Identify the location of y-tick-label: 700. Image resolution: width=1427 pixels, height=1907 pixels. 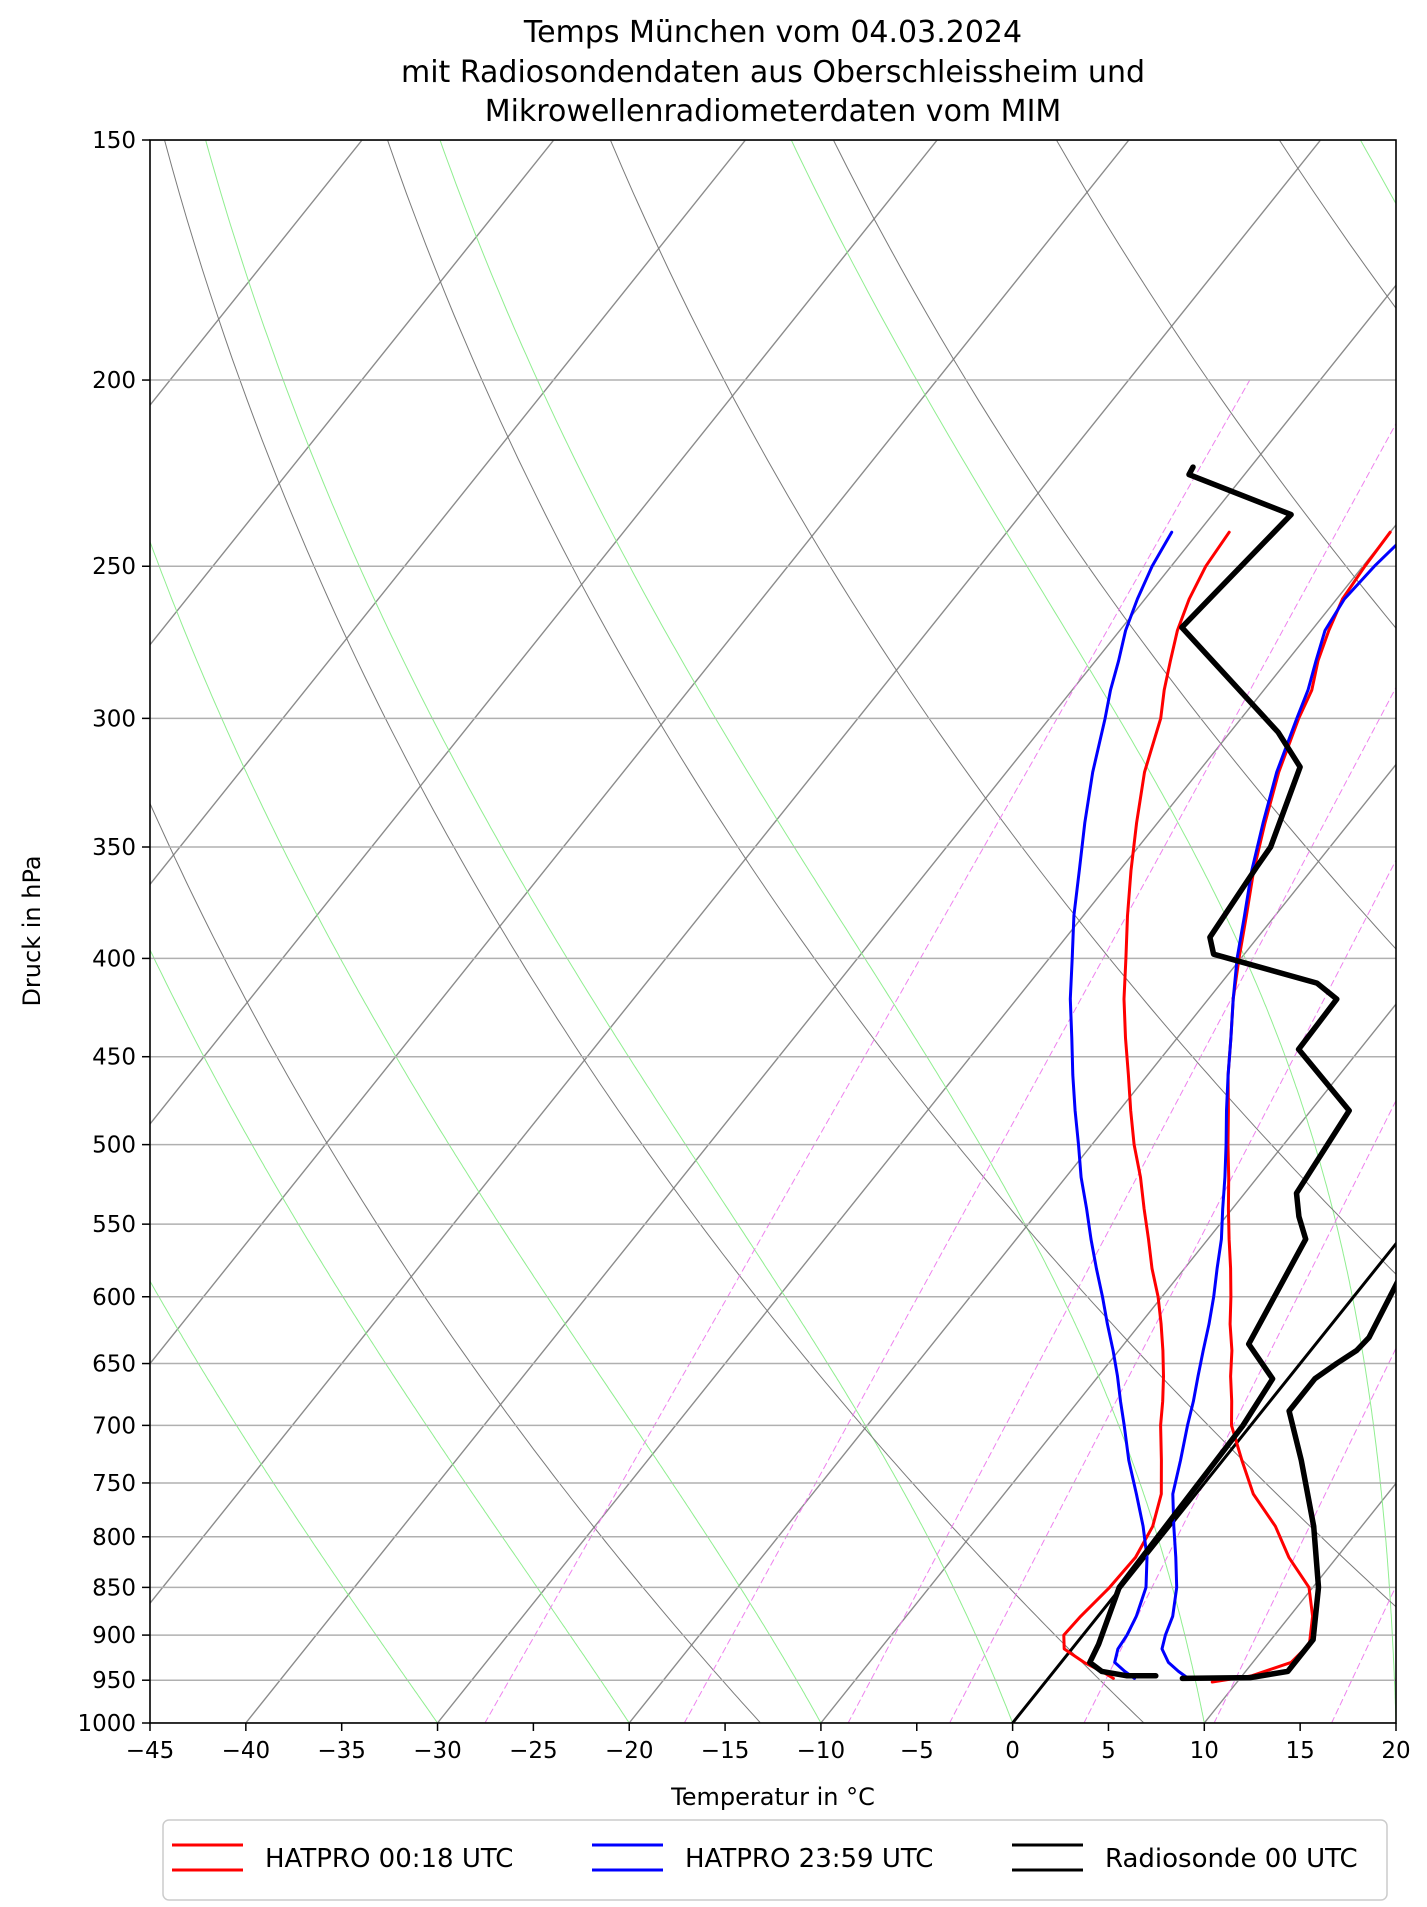
(114, 1426).